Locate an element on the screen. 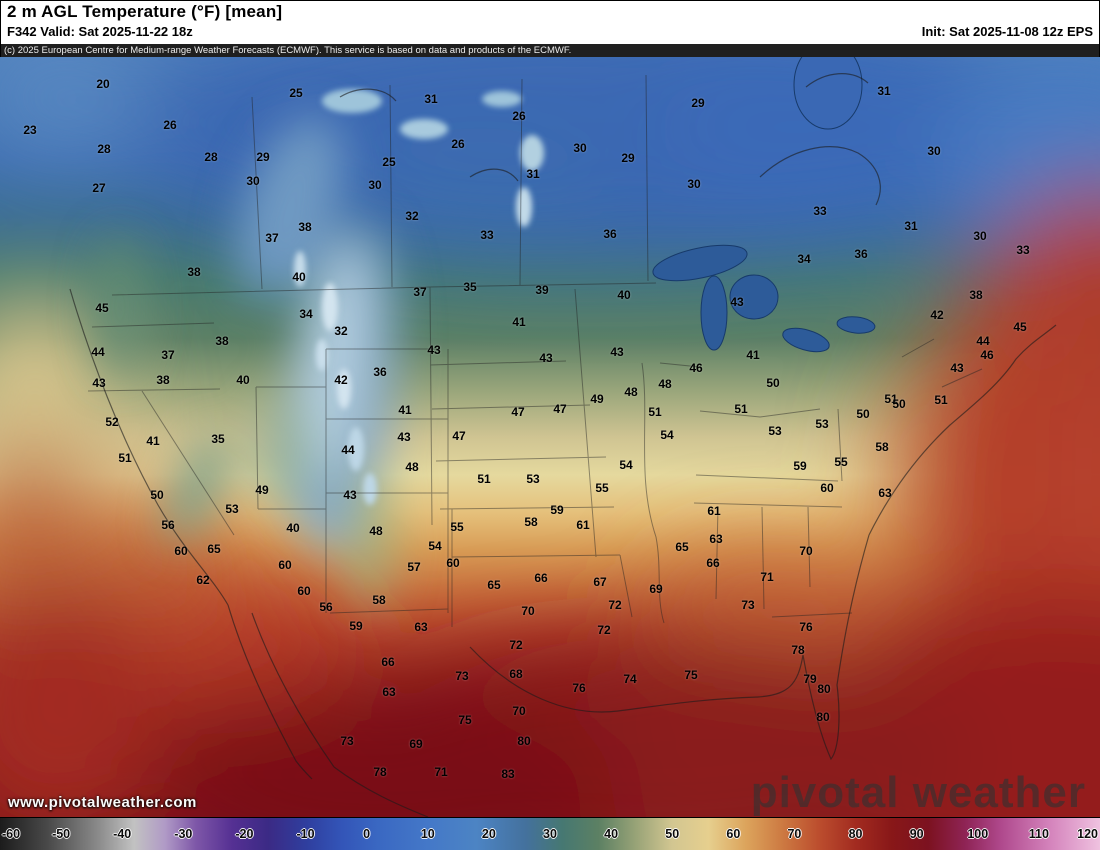  colorbar-tick-label: -10 is located at coordinates (305, 833).